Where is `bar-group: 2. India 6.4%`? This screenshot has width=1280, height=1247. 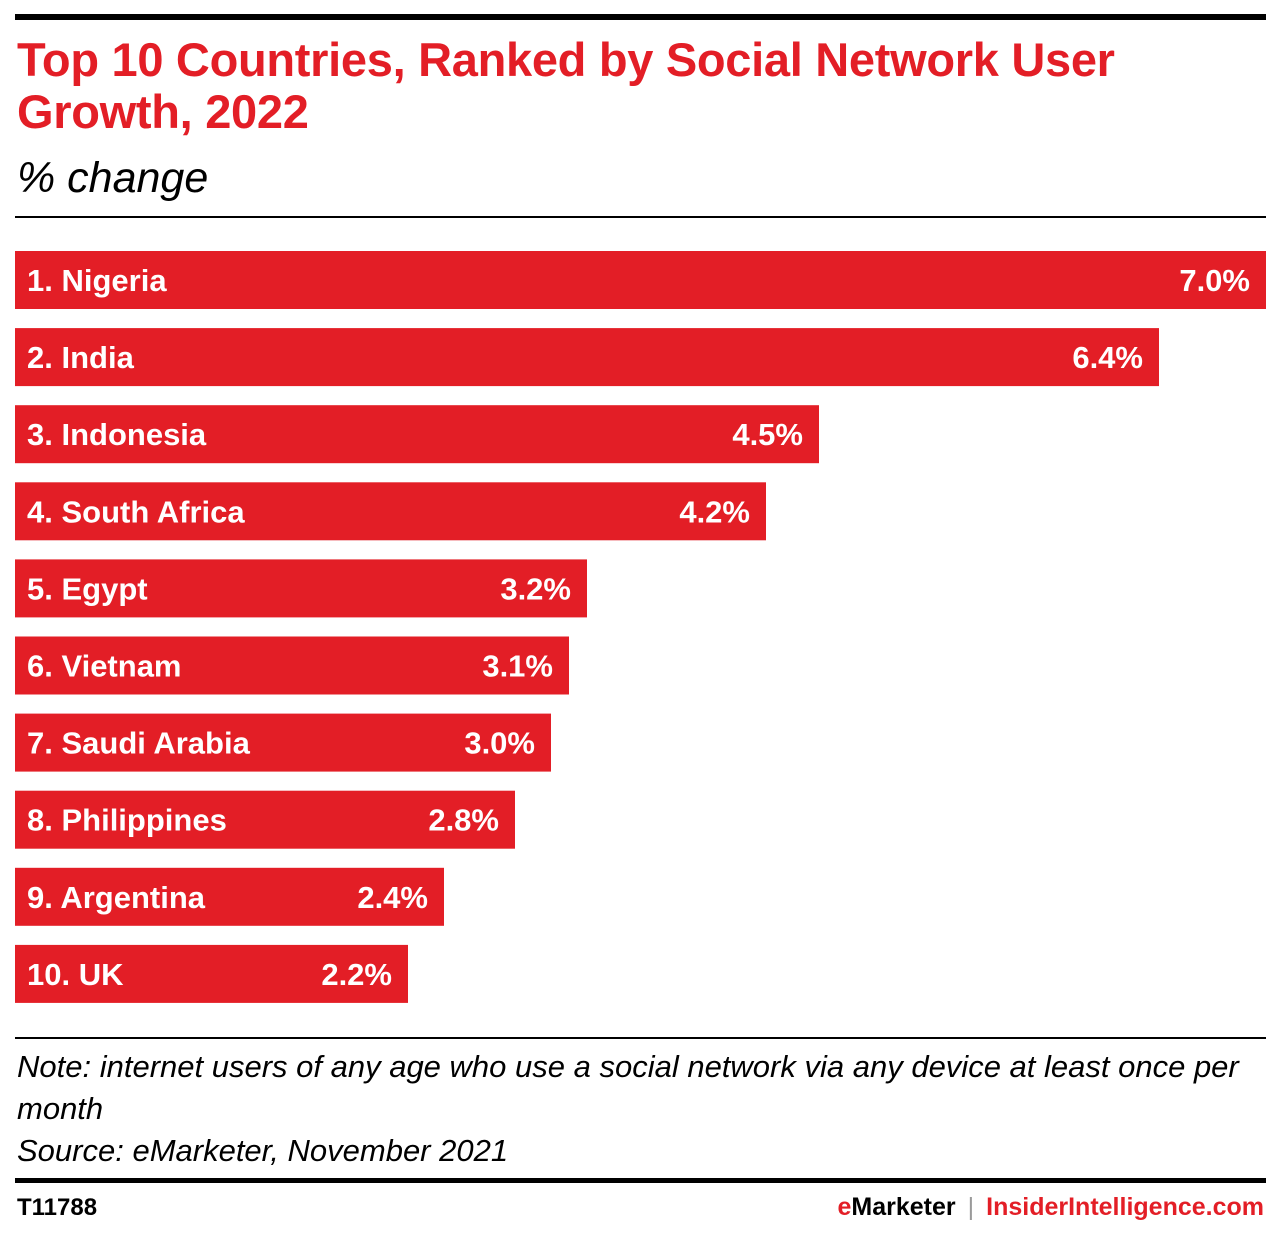
bar-group: 2. India 6.4% is located at coordinates (587, 357).